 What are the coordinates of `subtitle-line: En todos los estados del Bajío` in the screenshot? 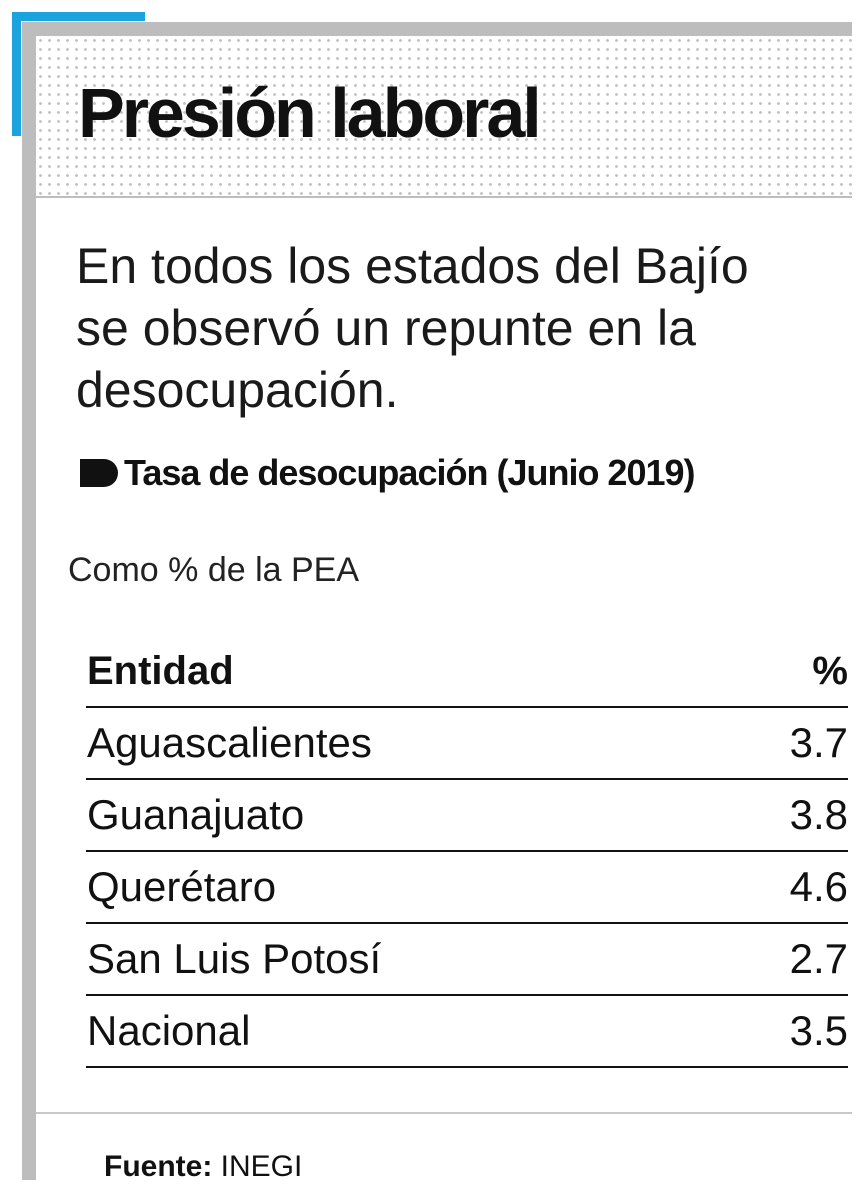 It's located at (412, 266).